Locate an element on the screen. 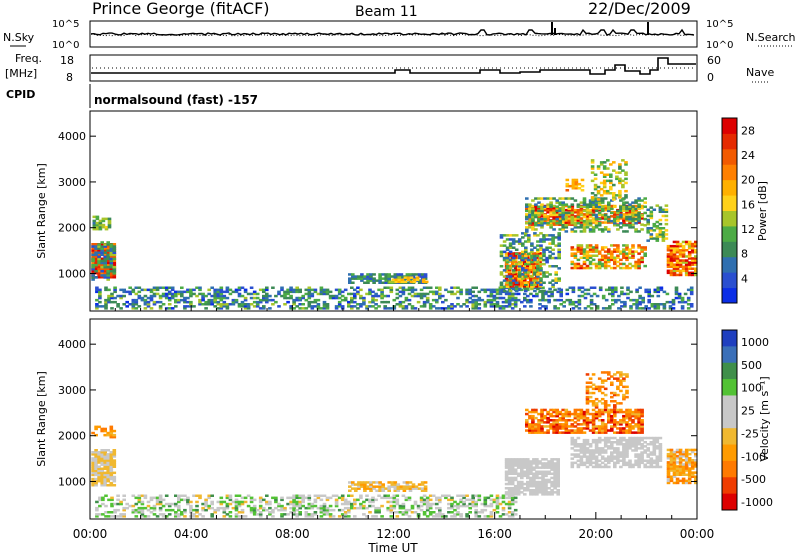 This screenshot has height=554, width=800. y-tick-label: 2000 is located at coordinates (72, 228).